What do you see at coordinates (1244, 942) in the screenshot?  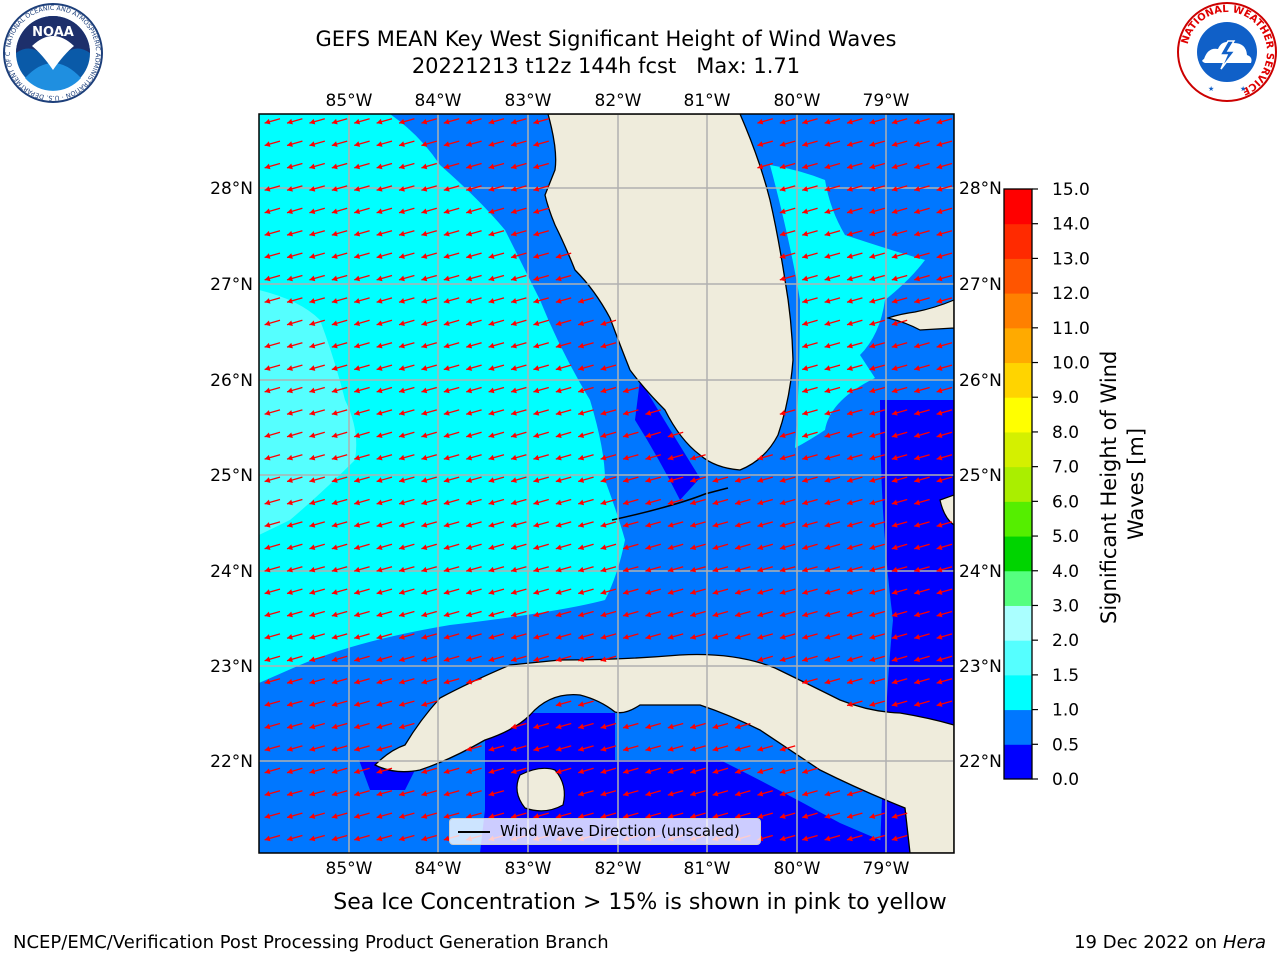 I see `footer-machine: Hera` at bounding box center [1244, 942].